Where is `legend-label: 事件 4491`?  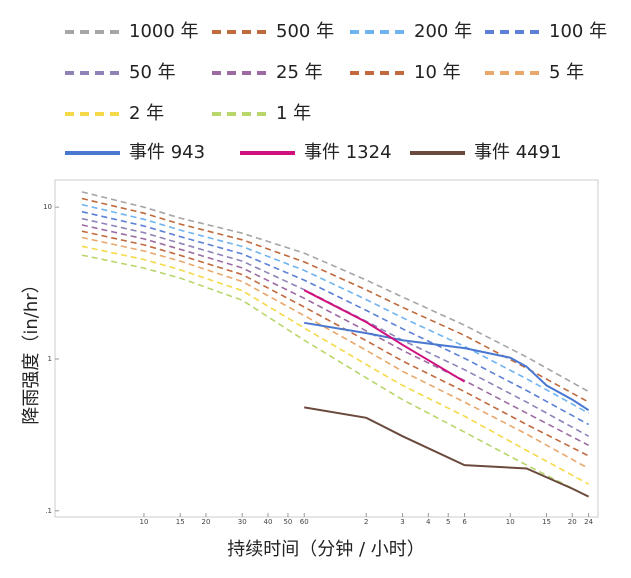
legend-label: 事件 4491 is located at coordinates (518, 152).